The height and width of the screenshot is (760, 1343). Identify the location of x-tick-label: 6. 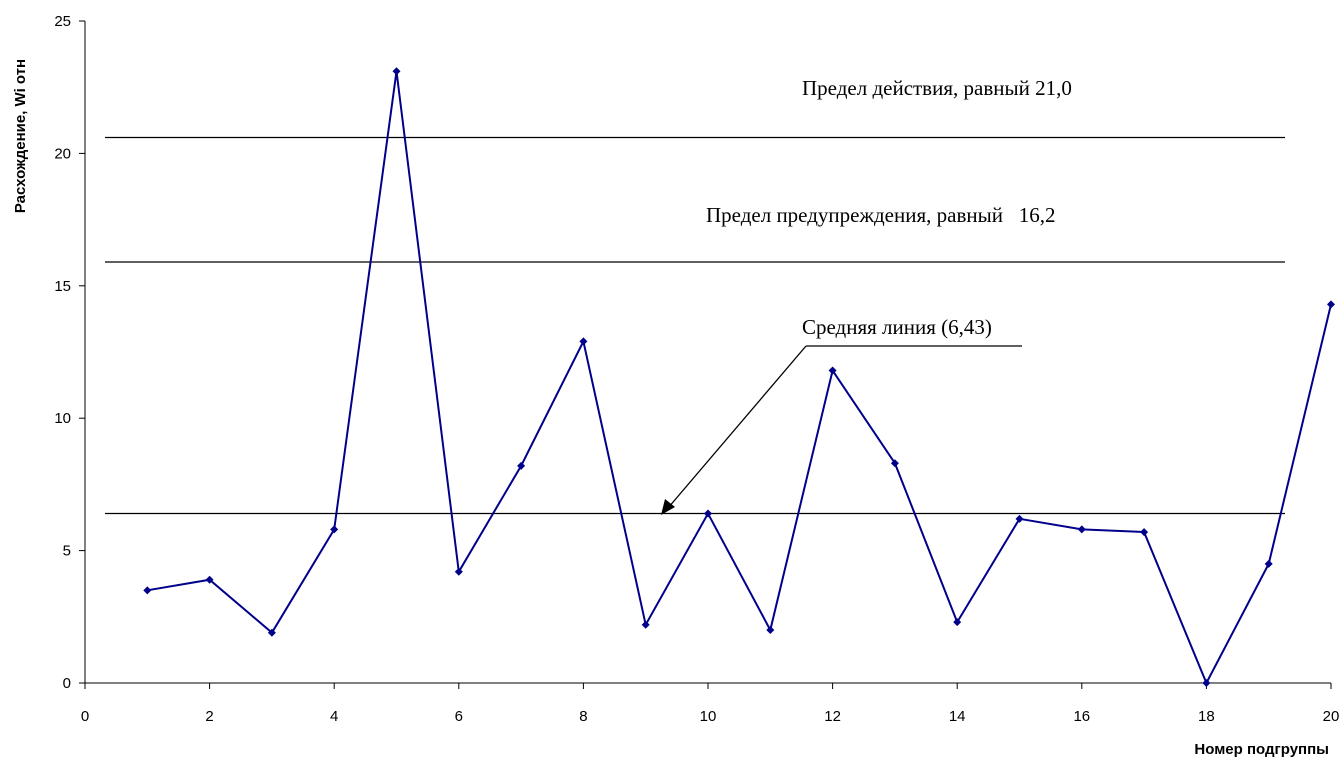
(459, 716).